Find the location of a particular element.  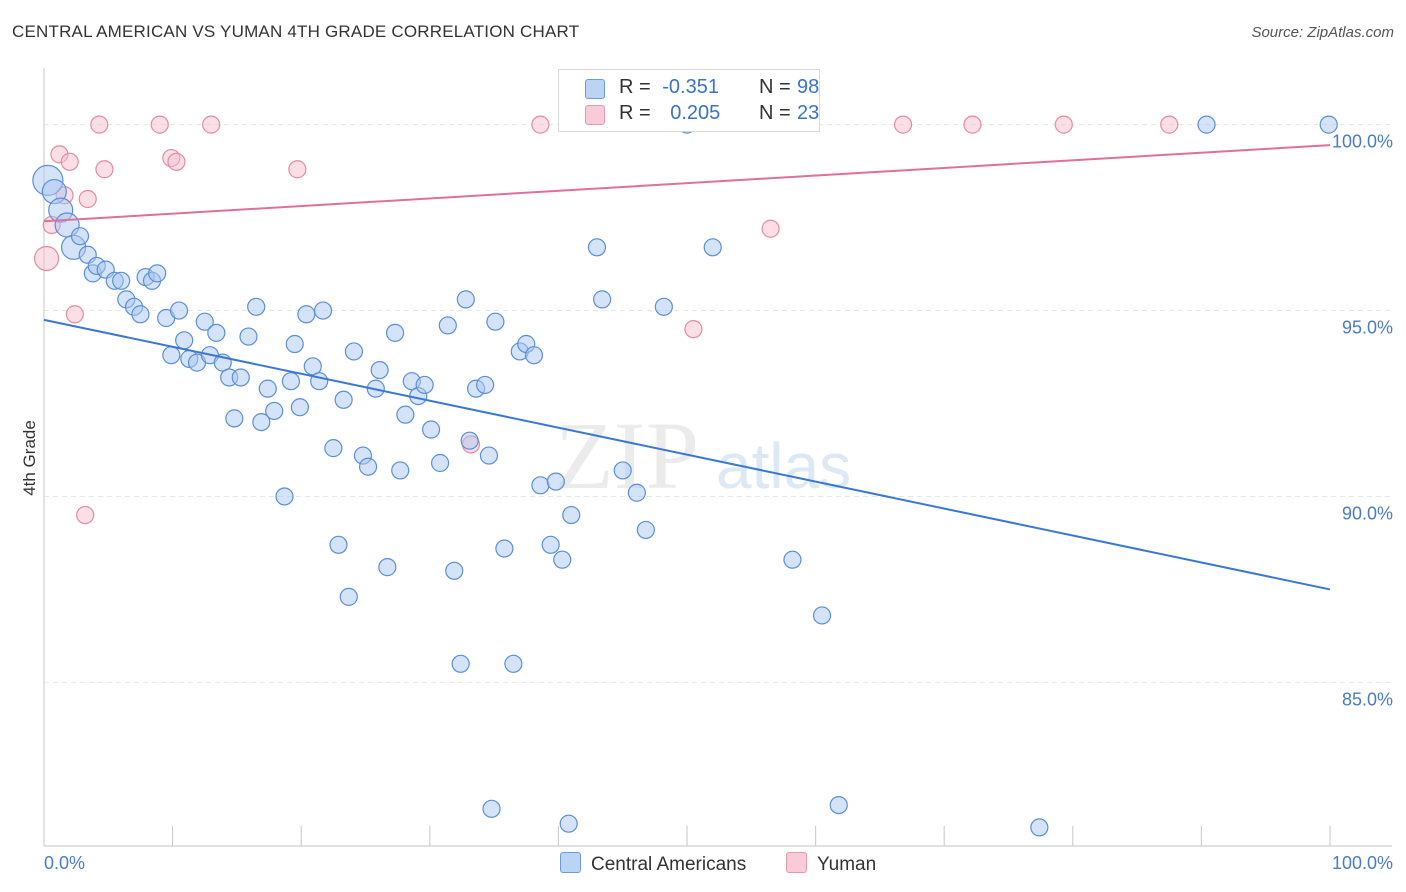

x-tick-label-max: 100.0% is located at coordinates (1362, 863).